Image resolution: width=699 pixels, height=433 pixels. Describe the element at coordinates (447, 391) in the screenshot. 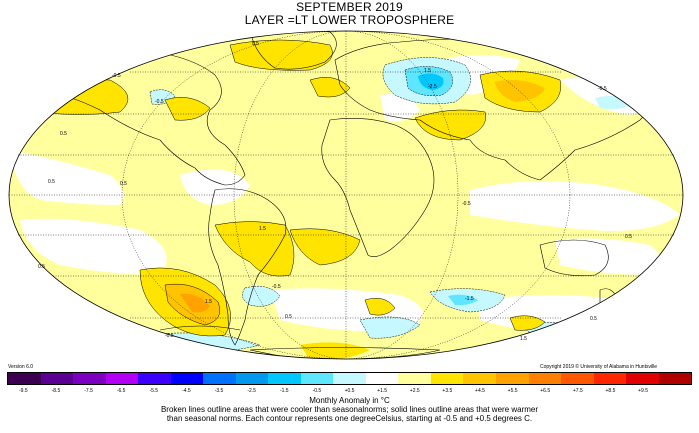

I see `colorbar-tick-label: +3.5` at that location.